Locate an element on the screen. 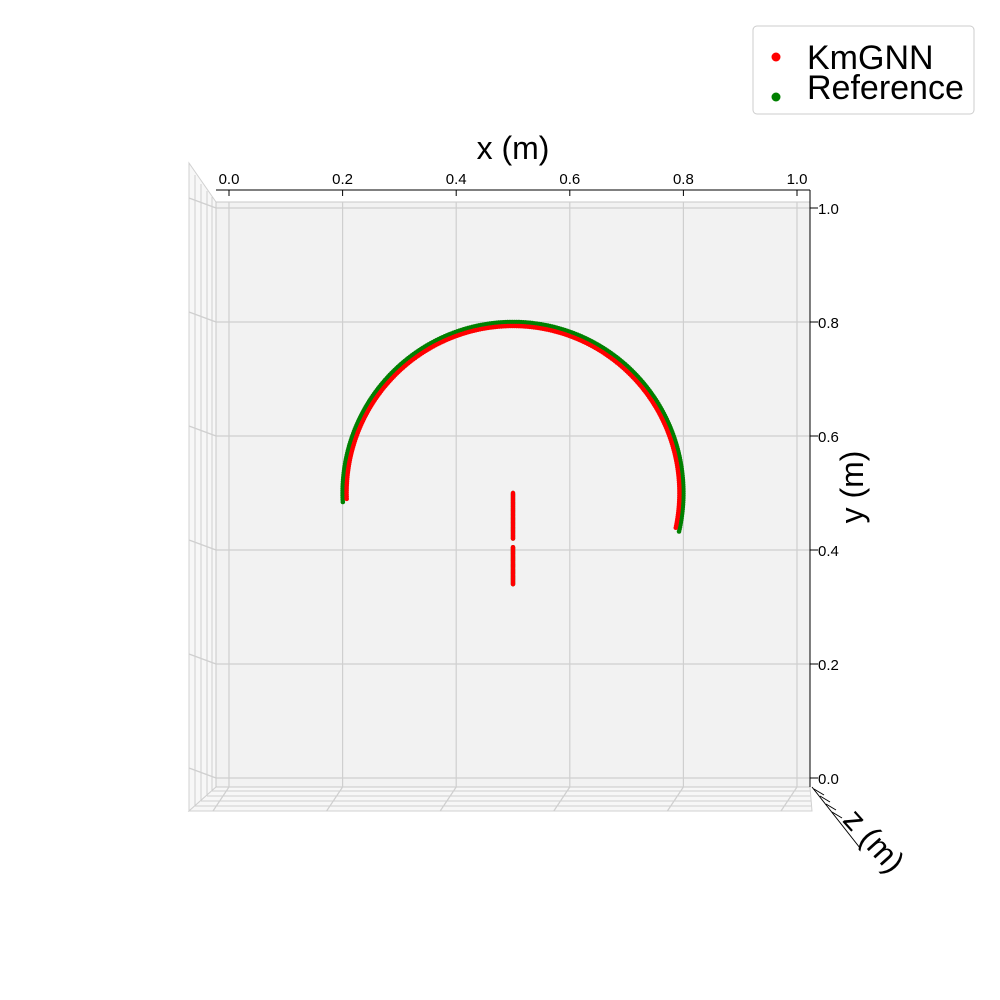  z-axis-line is located at coordinates (836, 817).